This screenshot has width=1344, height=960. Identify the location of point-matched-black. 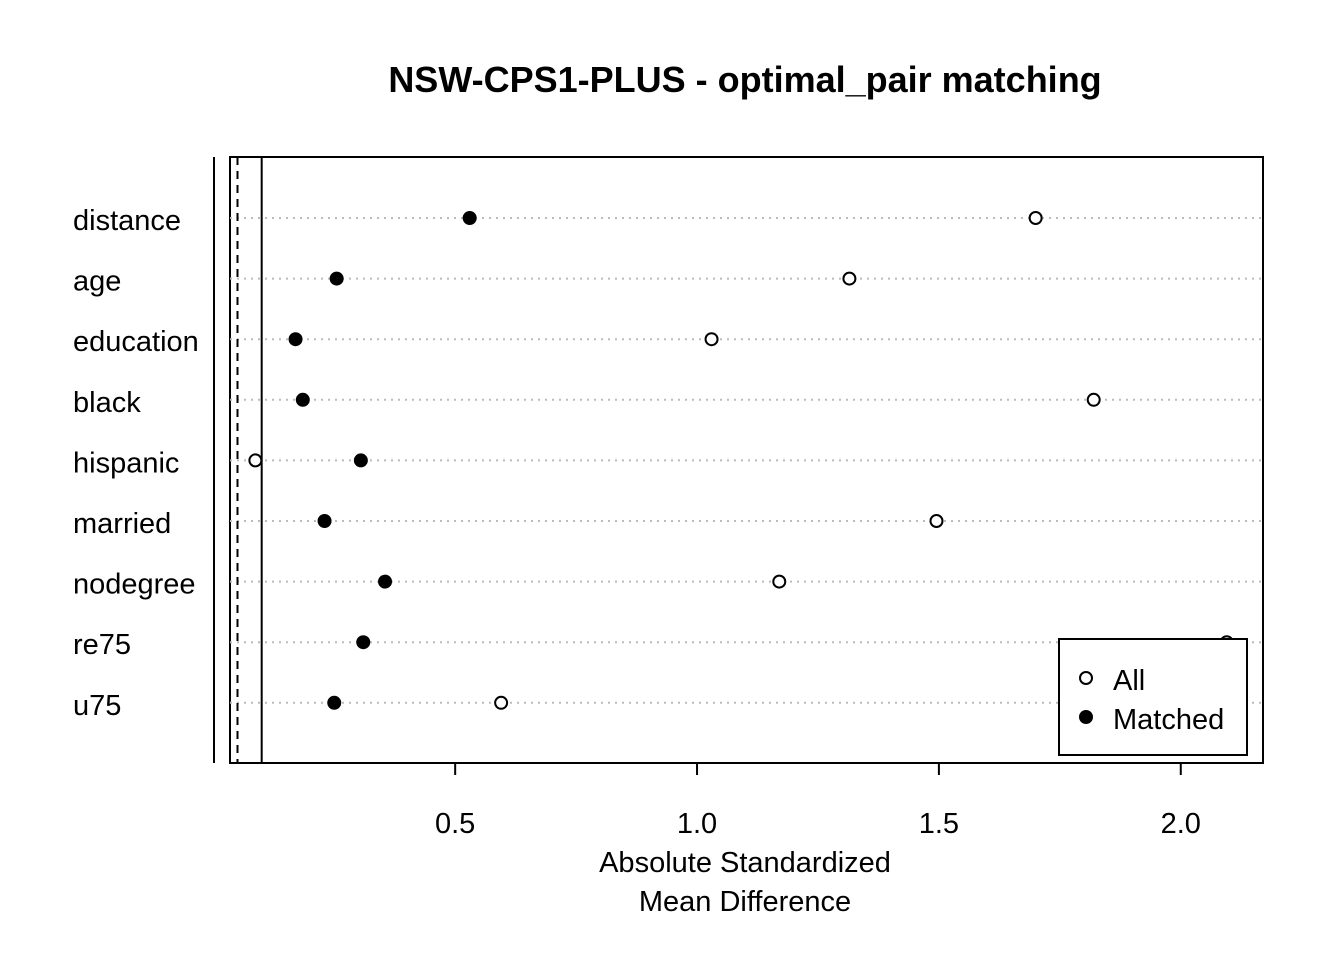
(302, 399).